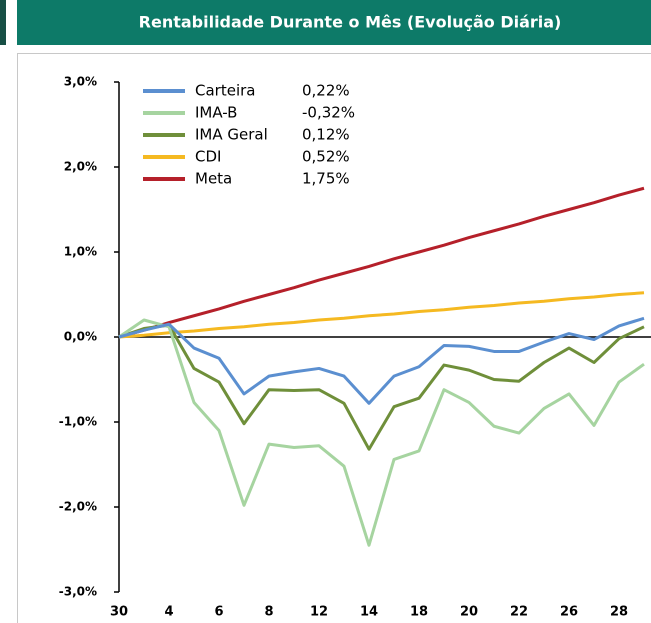  I want to click on y-tick-label: 2,0%, so click(80, 167).